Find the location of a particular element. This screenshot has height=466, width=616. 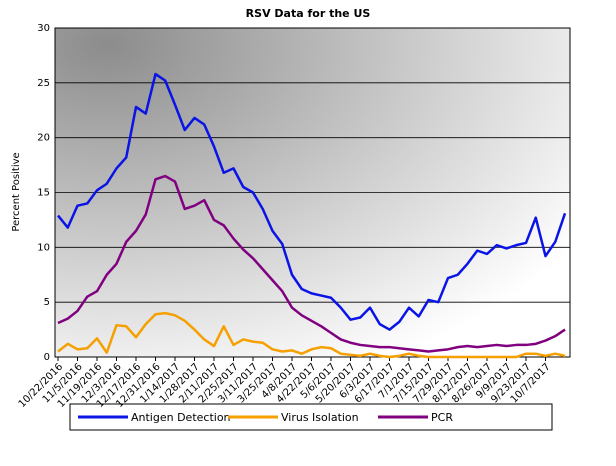

y-tick-label: 0 is located at coordinates (47, 357).